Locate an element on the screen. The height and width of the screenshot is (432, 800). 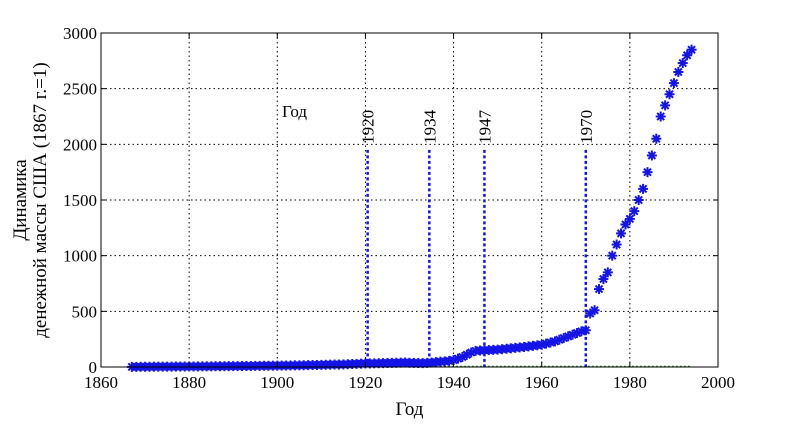
x-tick-label: 1860 is located at coordinates (101, 382).